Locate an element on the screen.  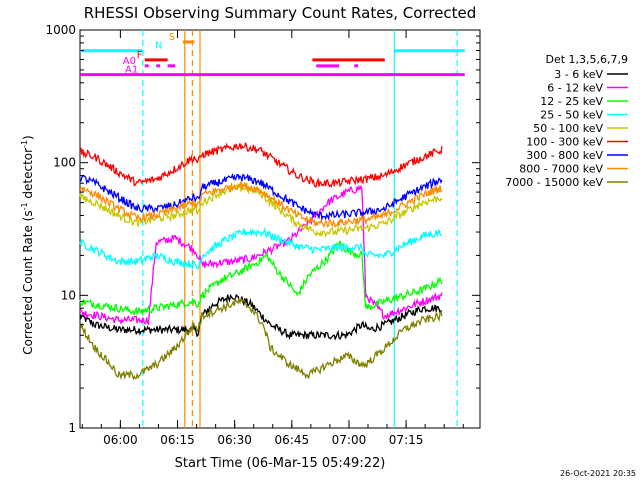
x-tick-label-2: 06:30 is located at coordinates (234, 440).